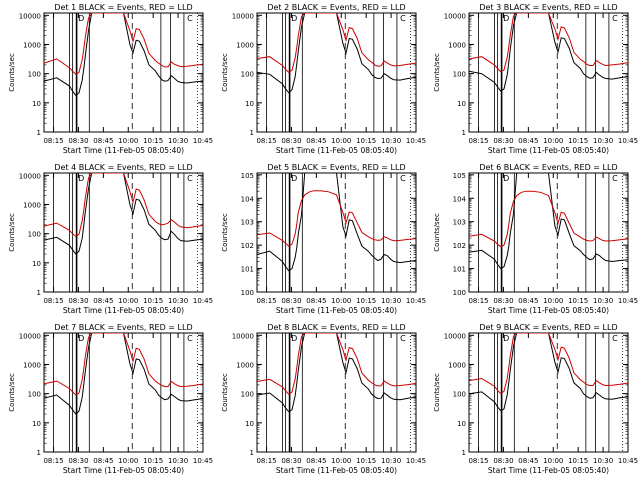  Describe the element at coordinates (247, 270) in the screenshot. I see `y-tick-label: 101` at that location.